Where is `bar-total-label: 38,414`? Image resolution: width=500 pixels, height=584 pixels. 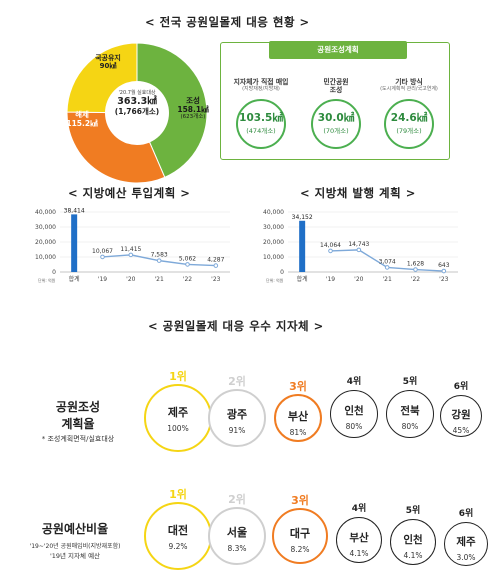
bar-total-label: 38,414 is located at coordinates (74, 210).